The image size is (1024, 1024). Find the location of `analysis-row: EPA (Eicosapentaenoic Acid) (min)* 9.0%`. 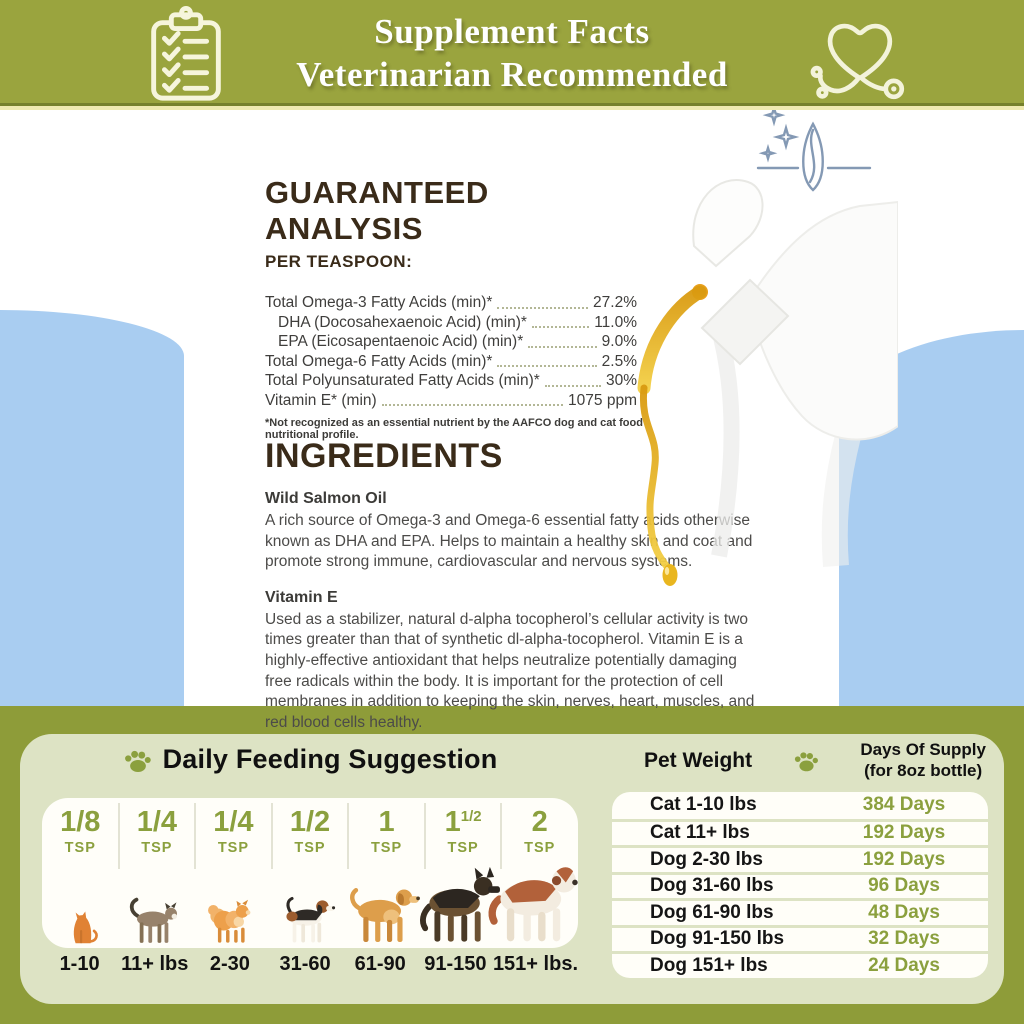

analysis-row: EPA (Eicosapentaenoic Acid) (min)* 9.0% is located at coordinates (451, 342).